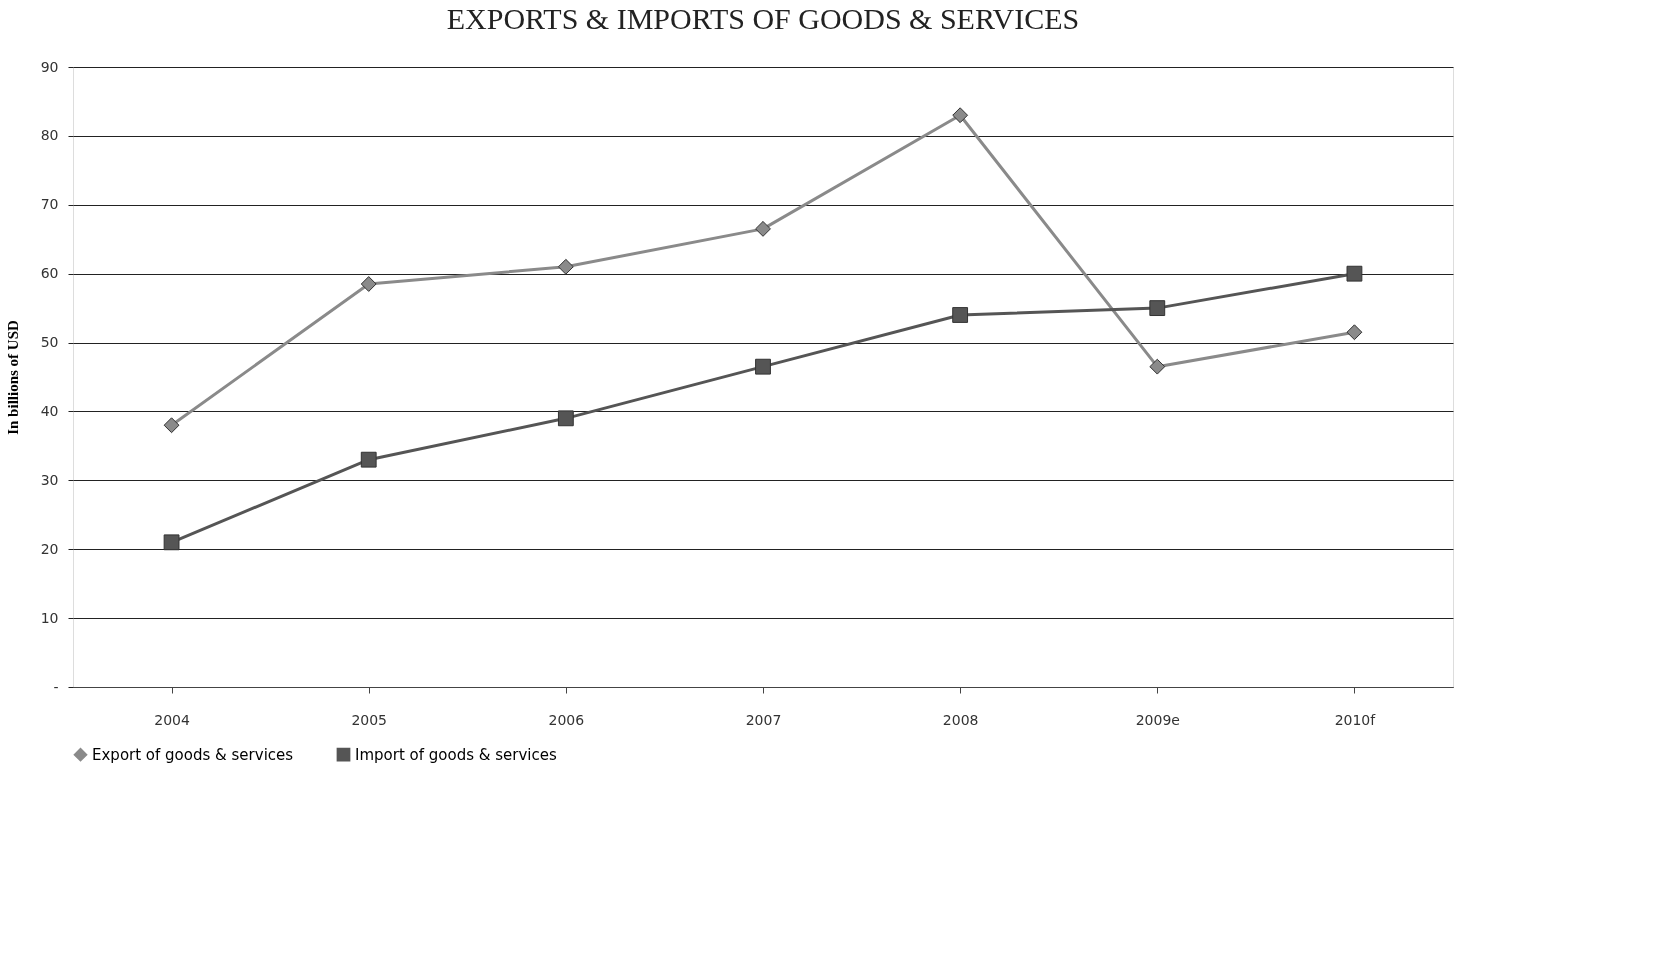  Describe the element at coordinates (49, 342) in the screenshot. I see `y-tick-label: 50` at that location.